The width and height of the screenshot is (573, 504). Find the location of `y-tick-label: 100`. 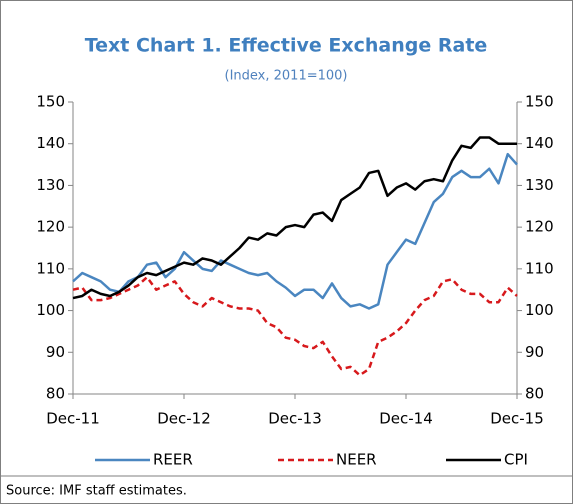

y-tick-label: 100 is located at coordinates (50, 310).